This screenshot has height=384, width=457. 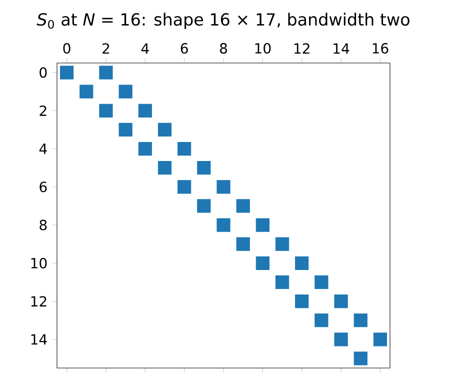 I want to click on x-tick-label: 2, so click(x=106, y=48).